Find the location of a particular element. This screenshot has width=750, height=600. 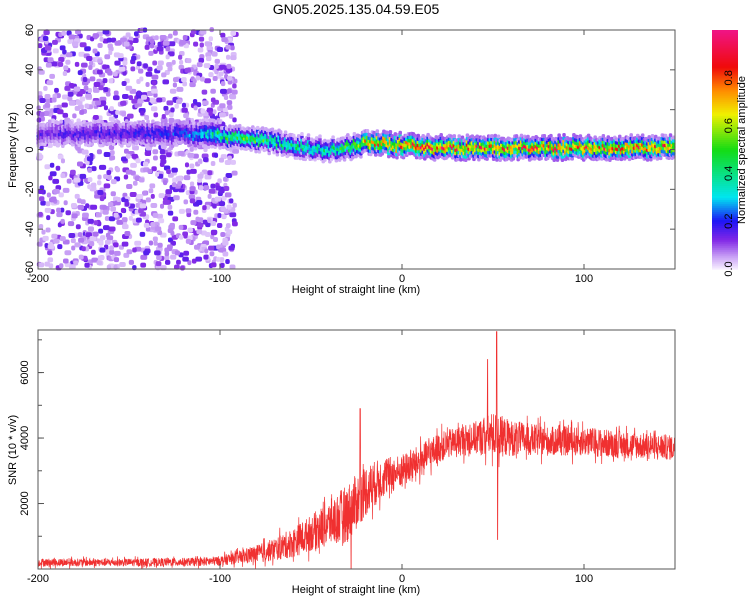

spectrogram-y-label: Frequency (Hz) is located at coordinates (13, 150).